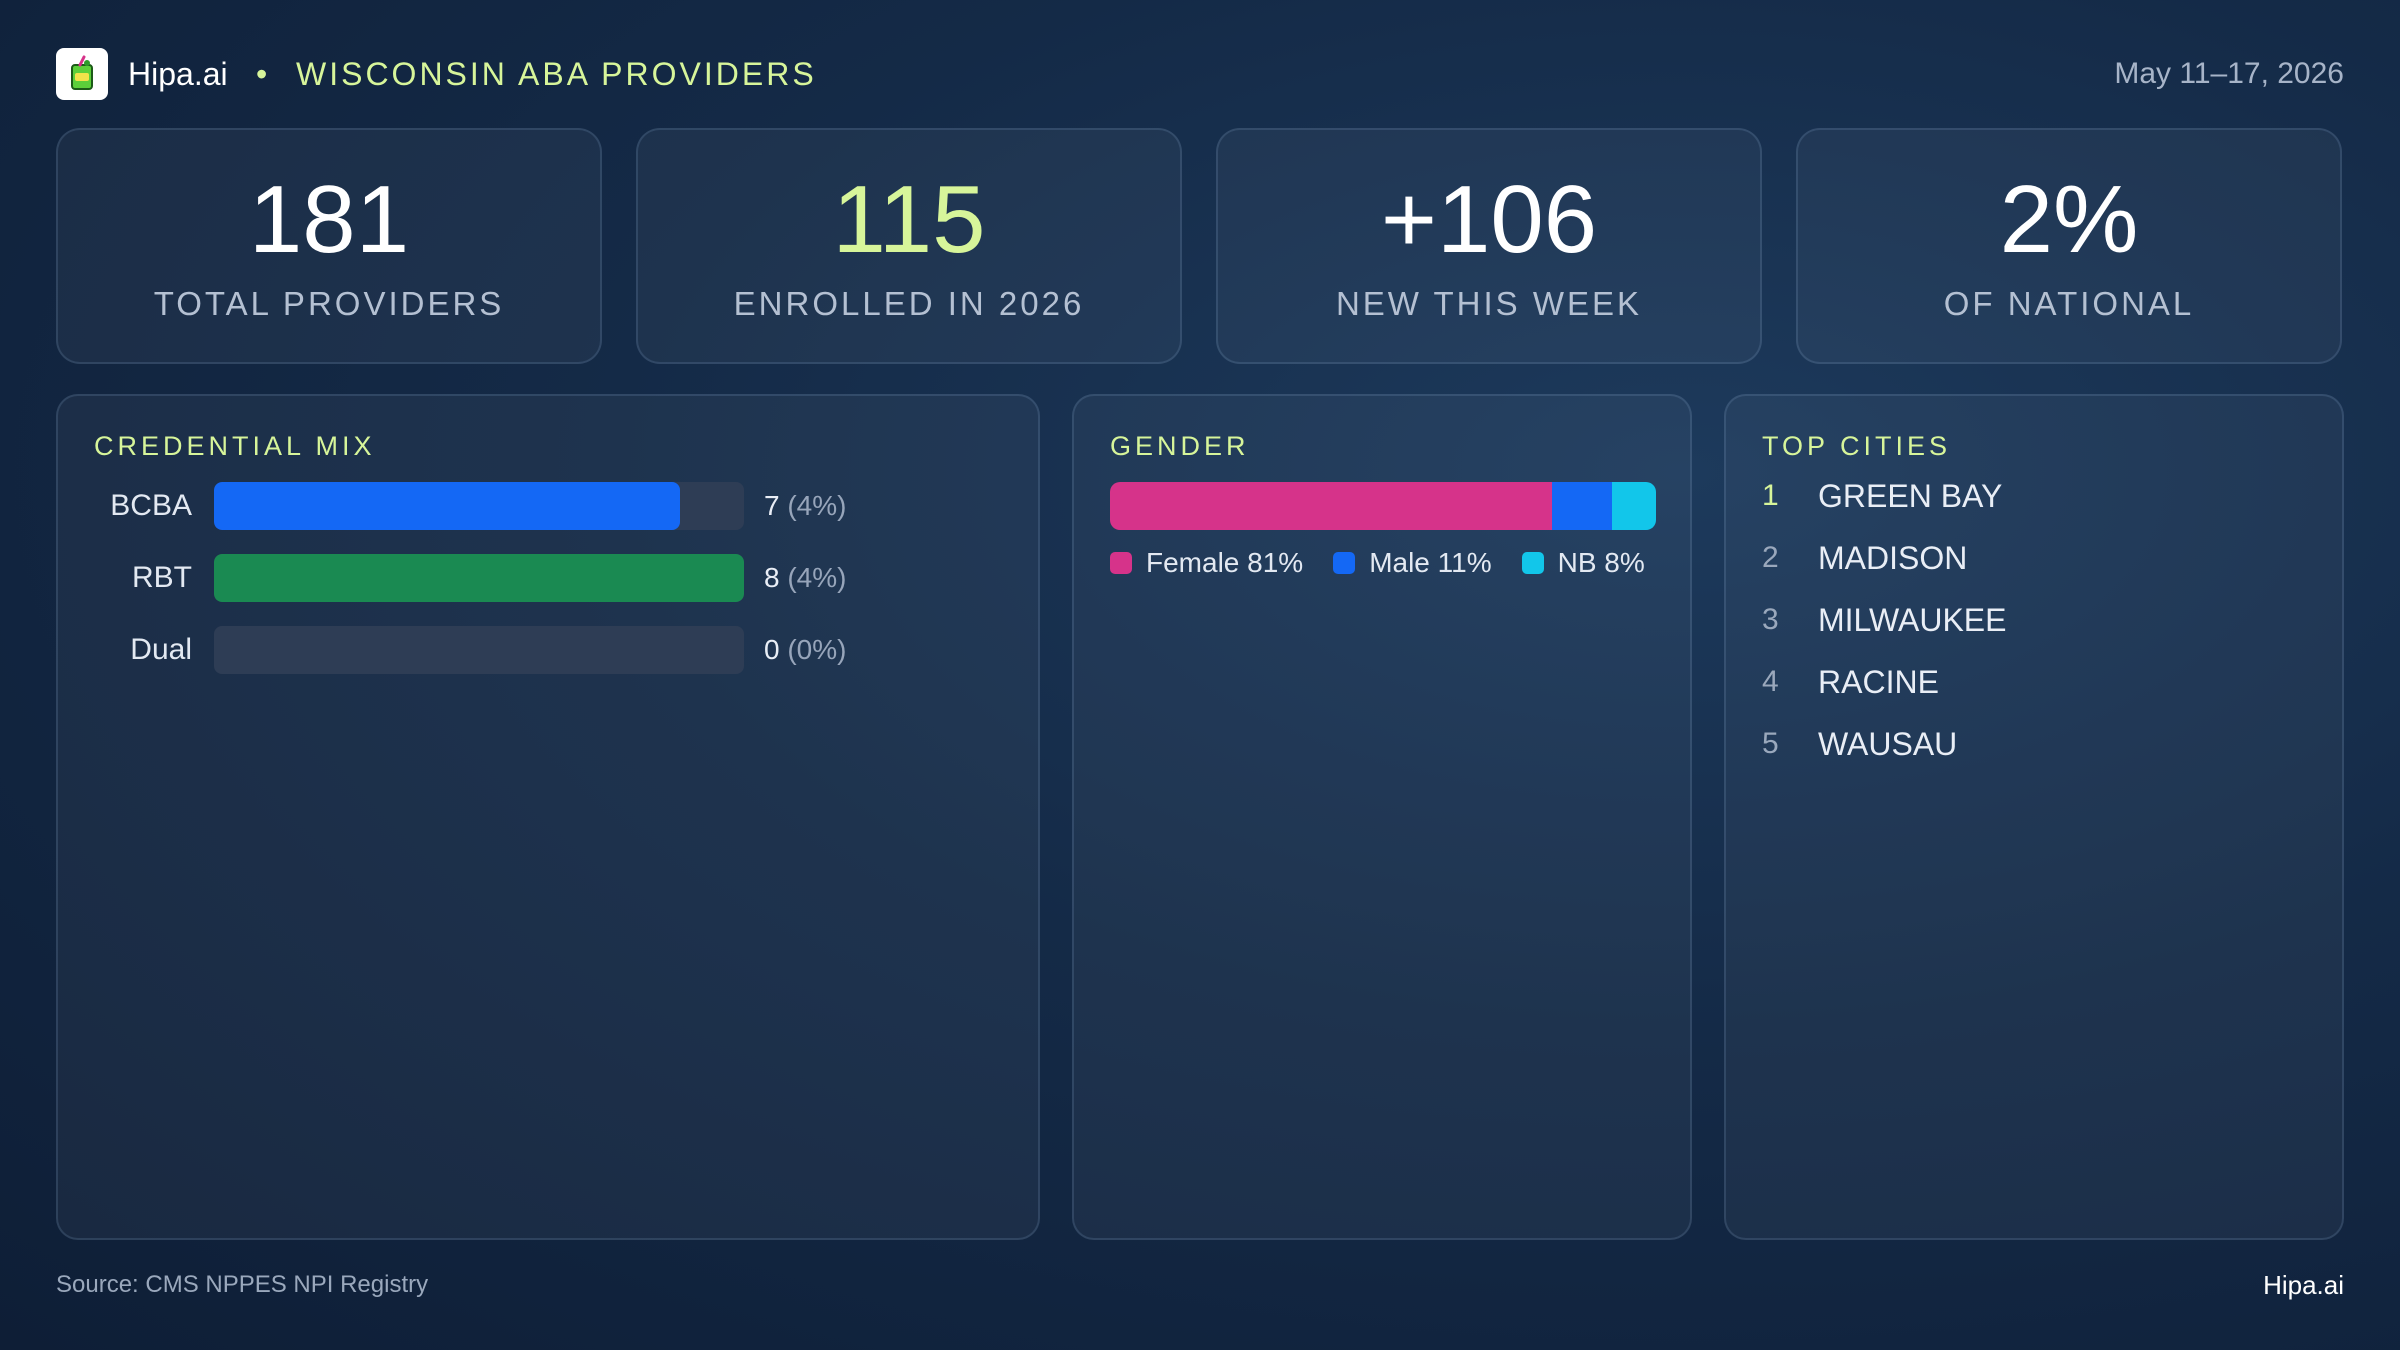 This screenshot has width=2400, height=1350. Describe the element at coordinates (772, 505) in the screenshot. I see `bar-count: 7` at that location.